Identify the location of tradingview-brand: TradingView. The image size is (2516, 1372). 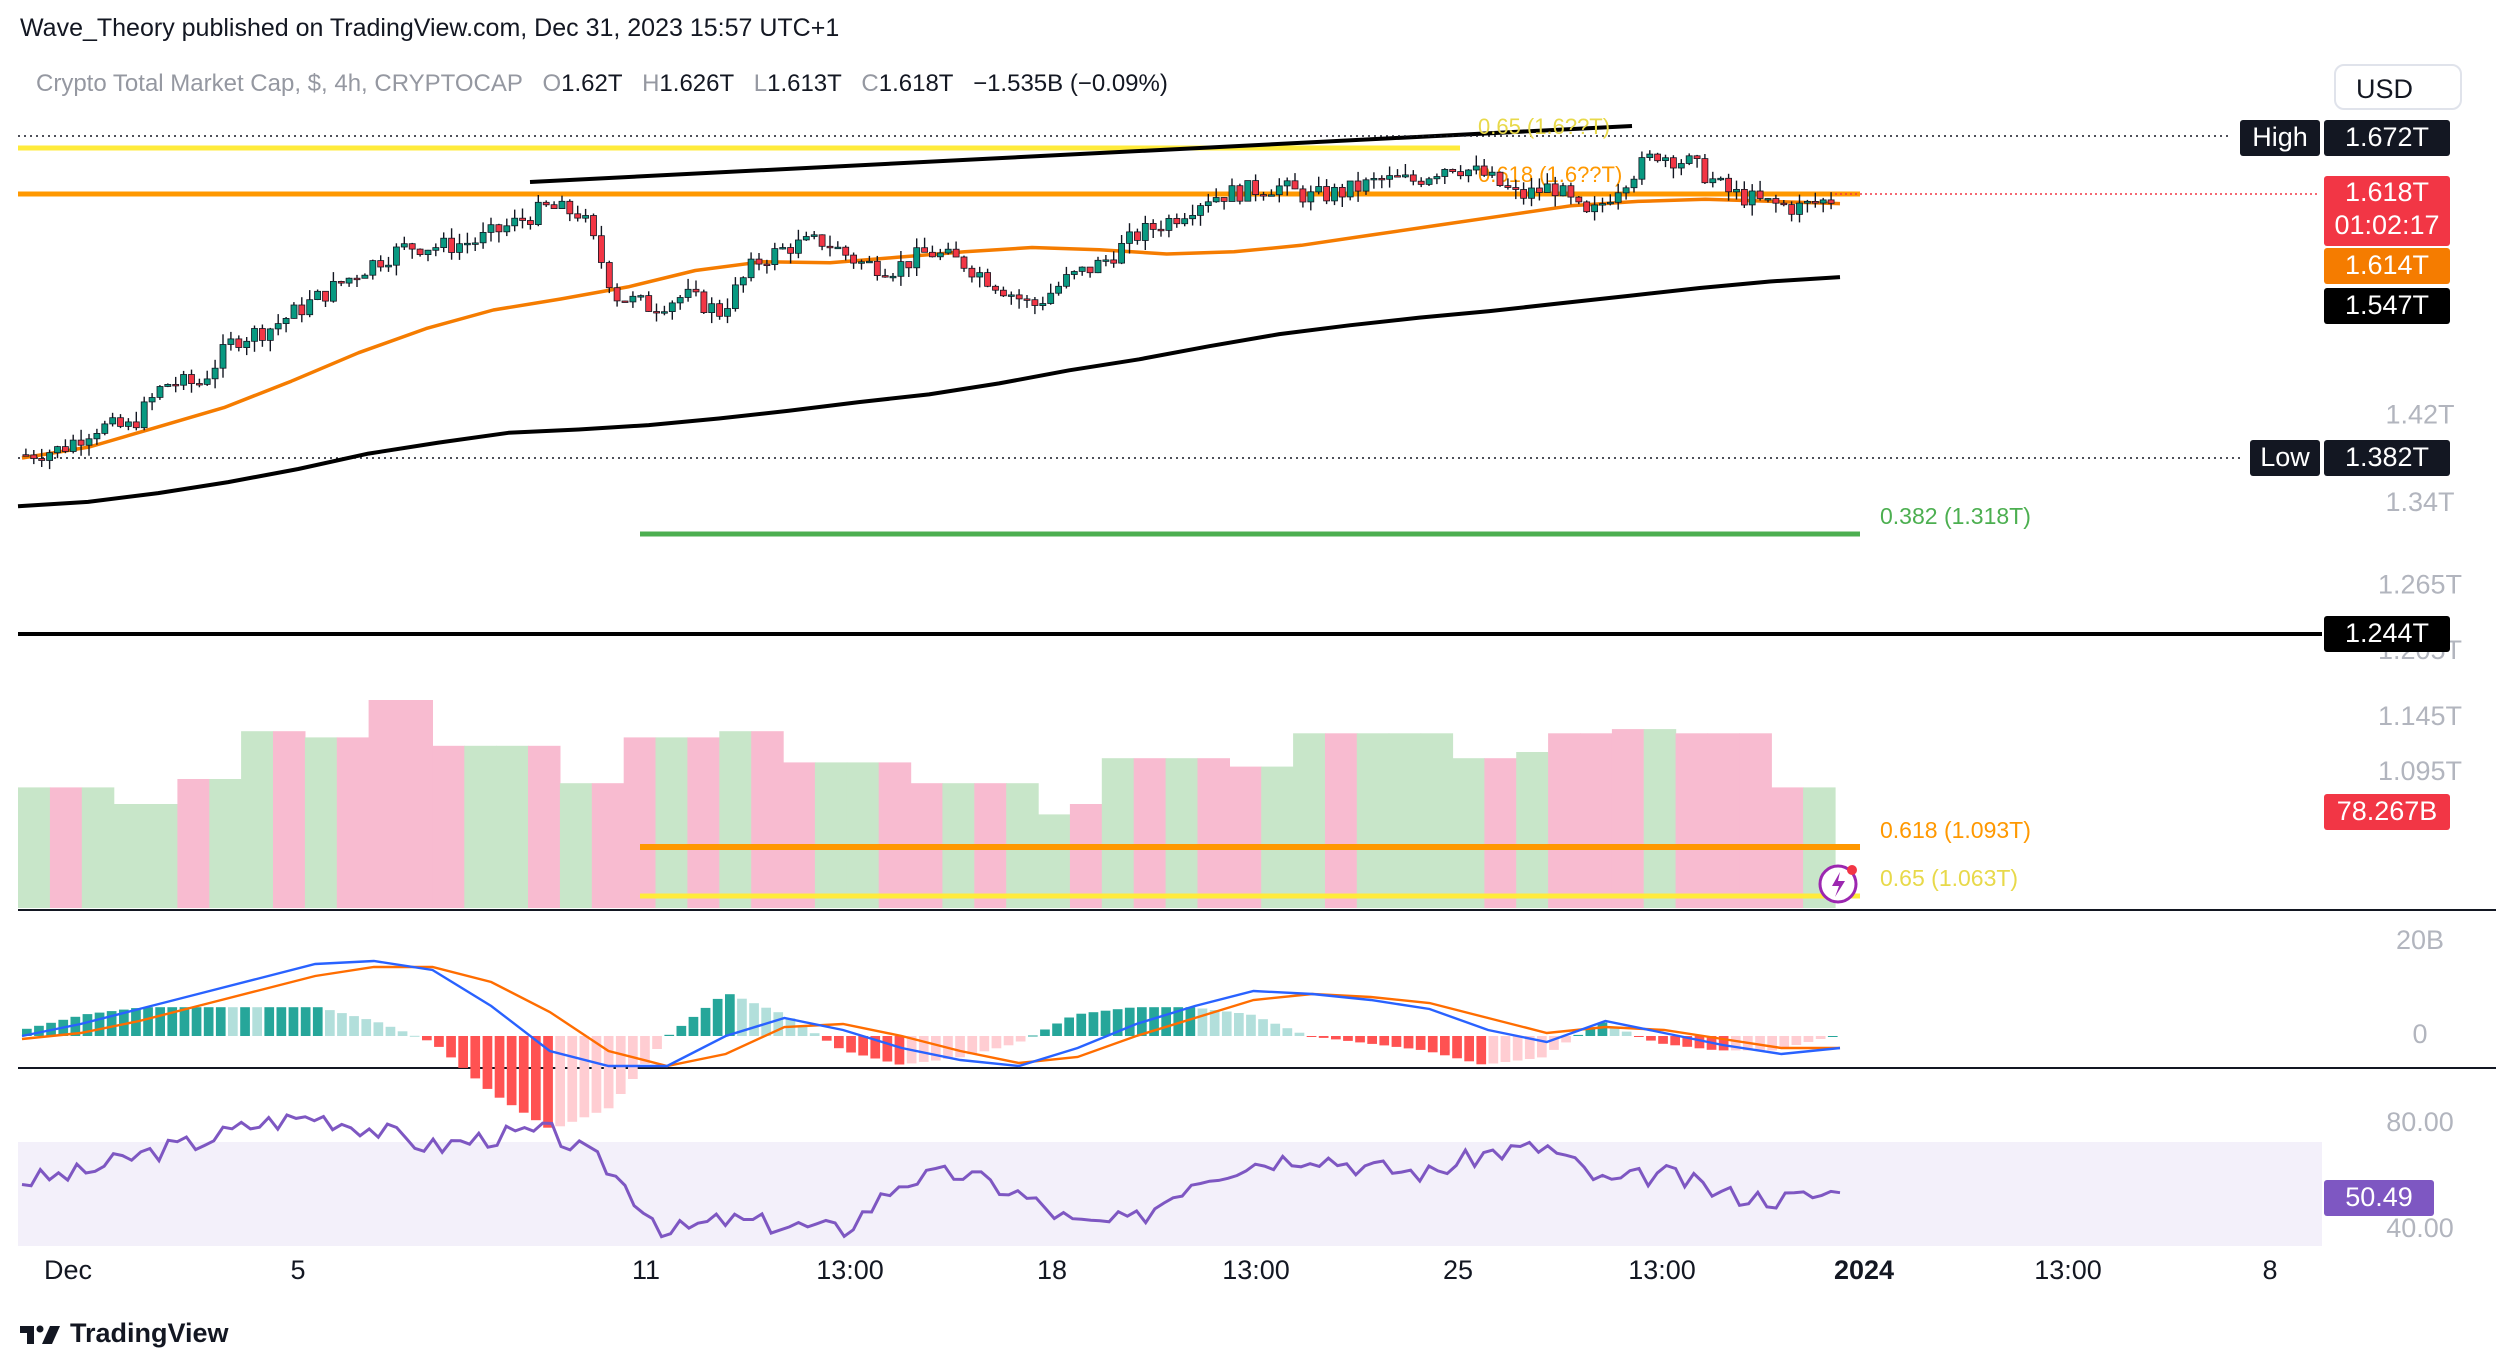
(124, 1333).